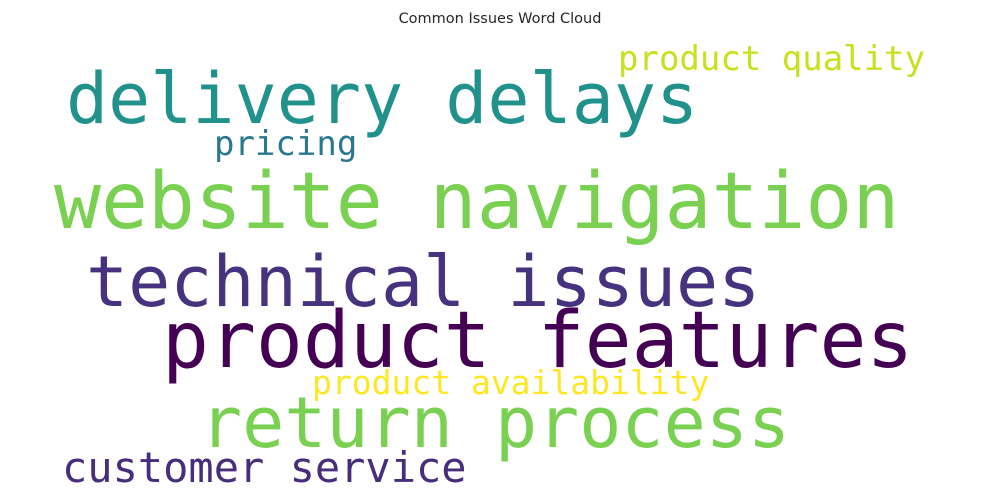 Image resolution: width=1000 pixels, height=500 pixels. Describe the element at coordinates (771, 59) in the screenshot. I see `word-product-quality: product quality` at that location.